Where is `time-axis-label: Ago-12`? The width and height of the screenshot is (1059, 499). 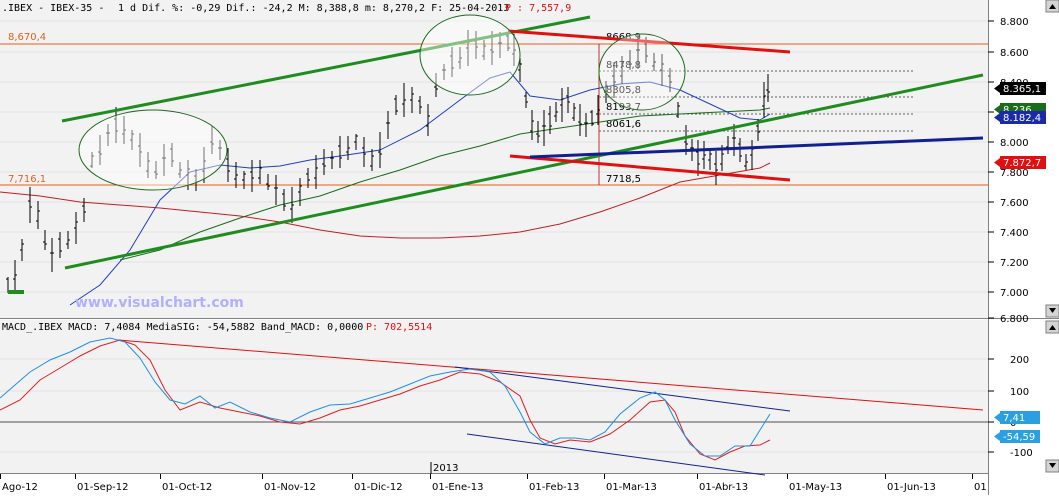 time-axis-label: Ago-12 is located at coordinates (20, 487).